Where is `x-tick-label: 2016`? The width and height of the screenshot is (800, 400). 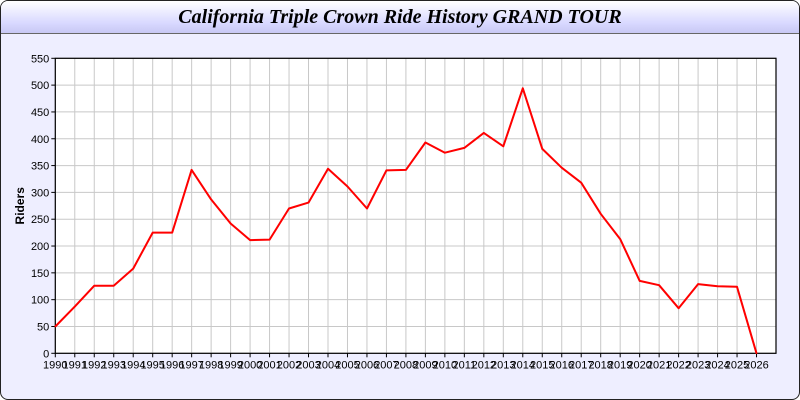 x-tick-label: 2016 is located at coordinates (561, 365).